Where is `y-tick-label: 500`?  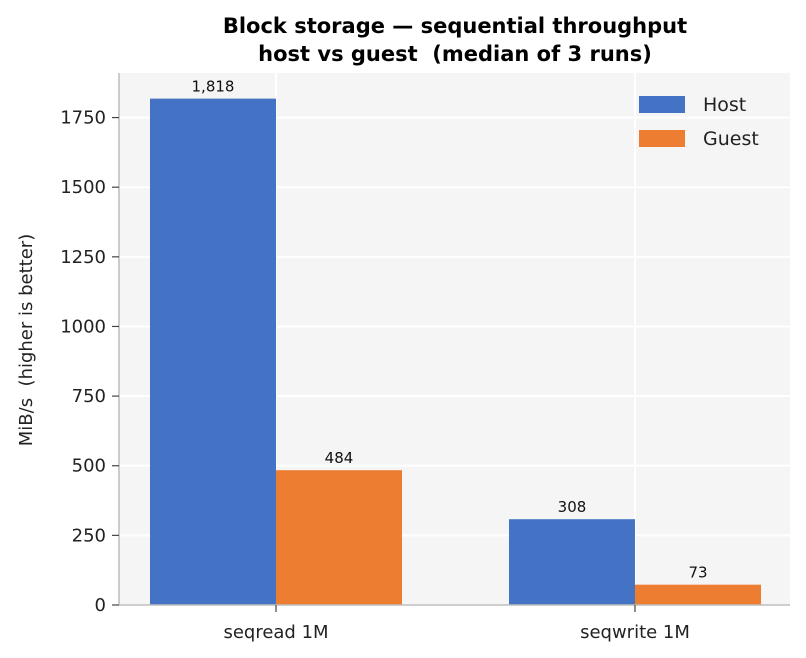
y-tick-label: 500 is located at coordinates (89, 466).